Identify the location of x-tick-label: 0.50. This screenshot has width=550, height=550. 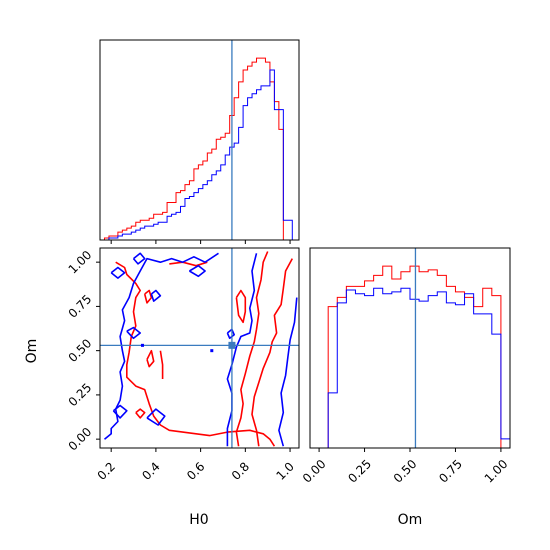
(405, 471).